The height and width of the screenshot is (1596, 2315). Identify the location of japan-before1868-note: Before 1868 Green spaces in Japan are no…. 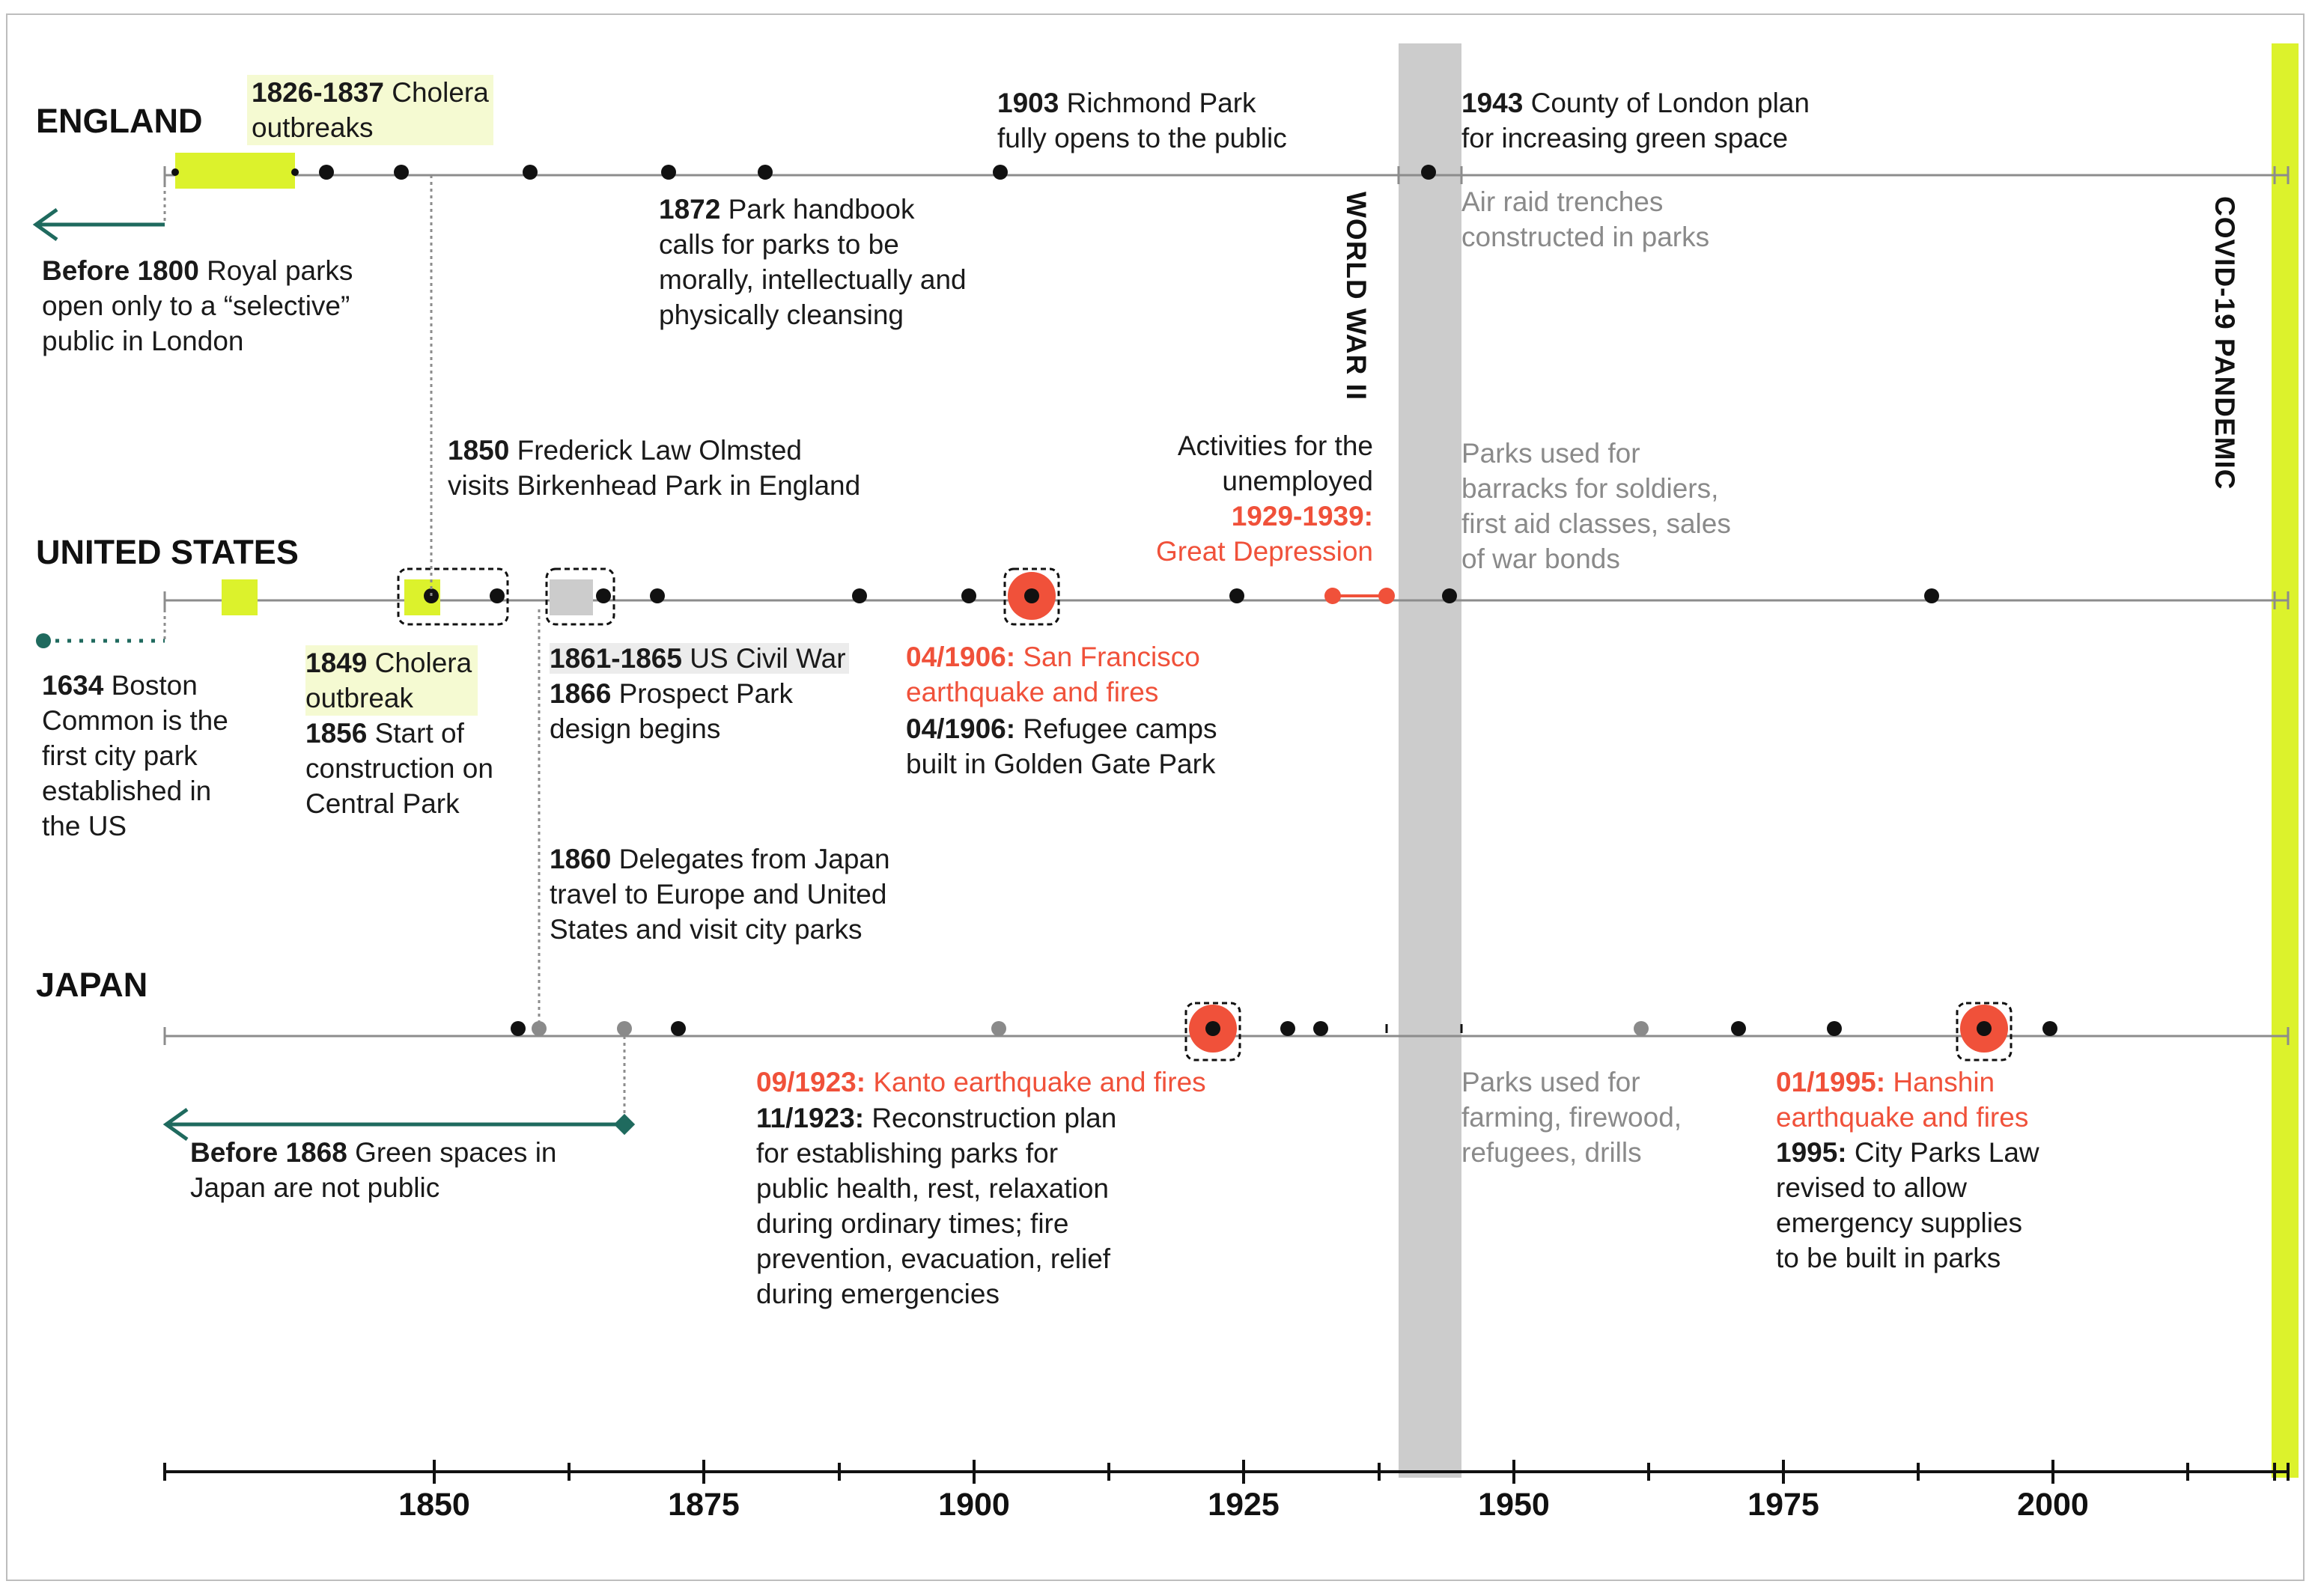
(374, 1170).